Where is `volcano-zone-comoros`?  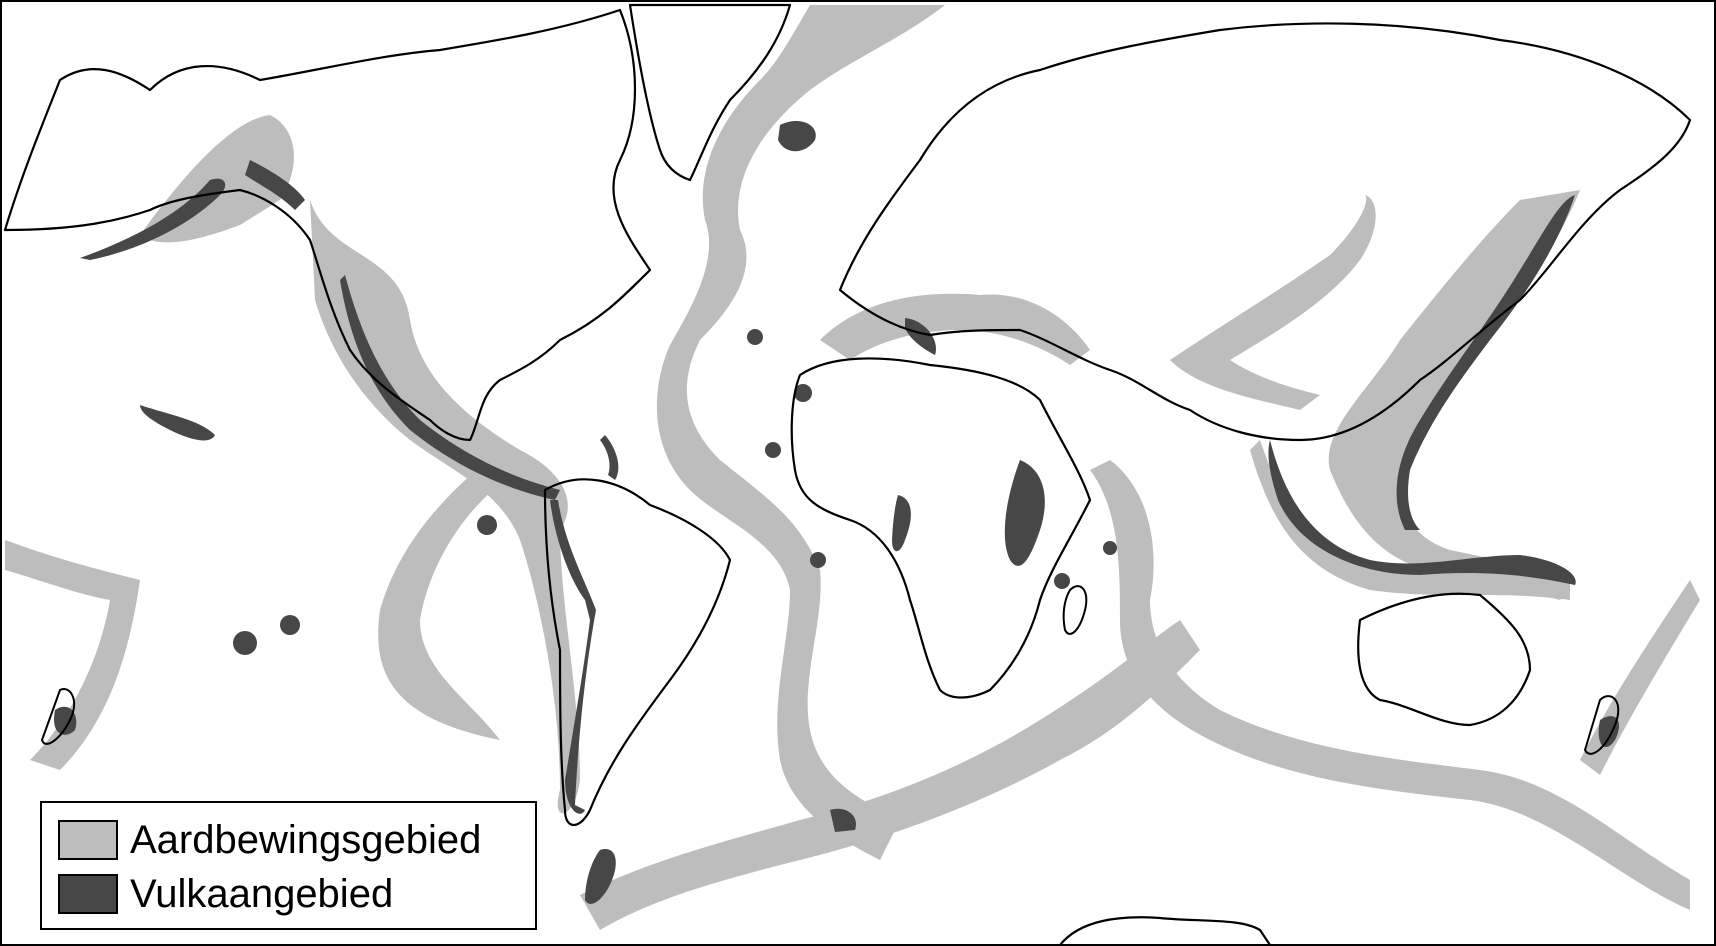 volcano-zone-comoros is located at coordinates (1062, 581).